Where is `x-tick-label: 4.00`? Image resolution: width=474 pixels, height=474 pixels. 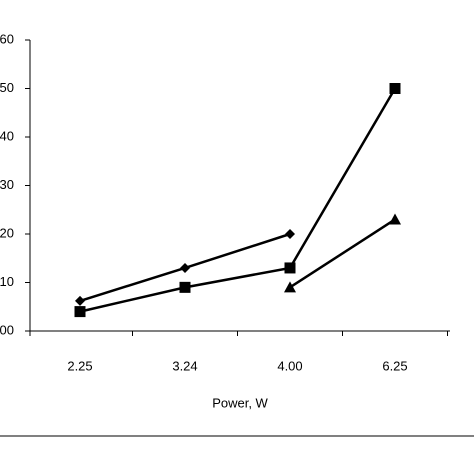 x-tick-label: 4.00 is located at coordinates (289, 365).